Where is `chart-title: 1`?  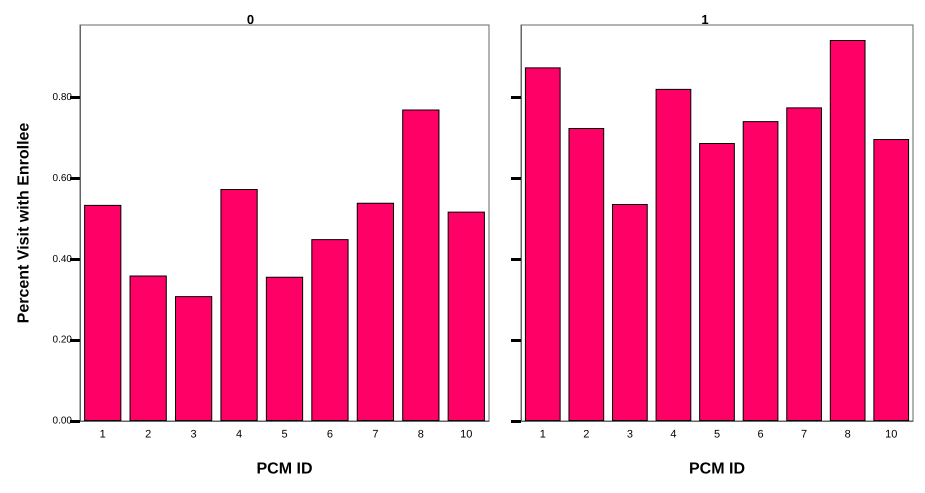 chart-title: 1 is located at coordinates (705, 19).